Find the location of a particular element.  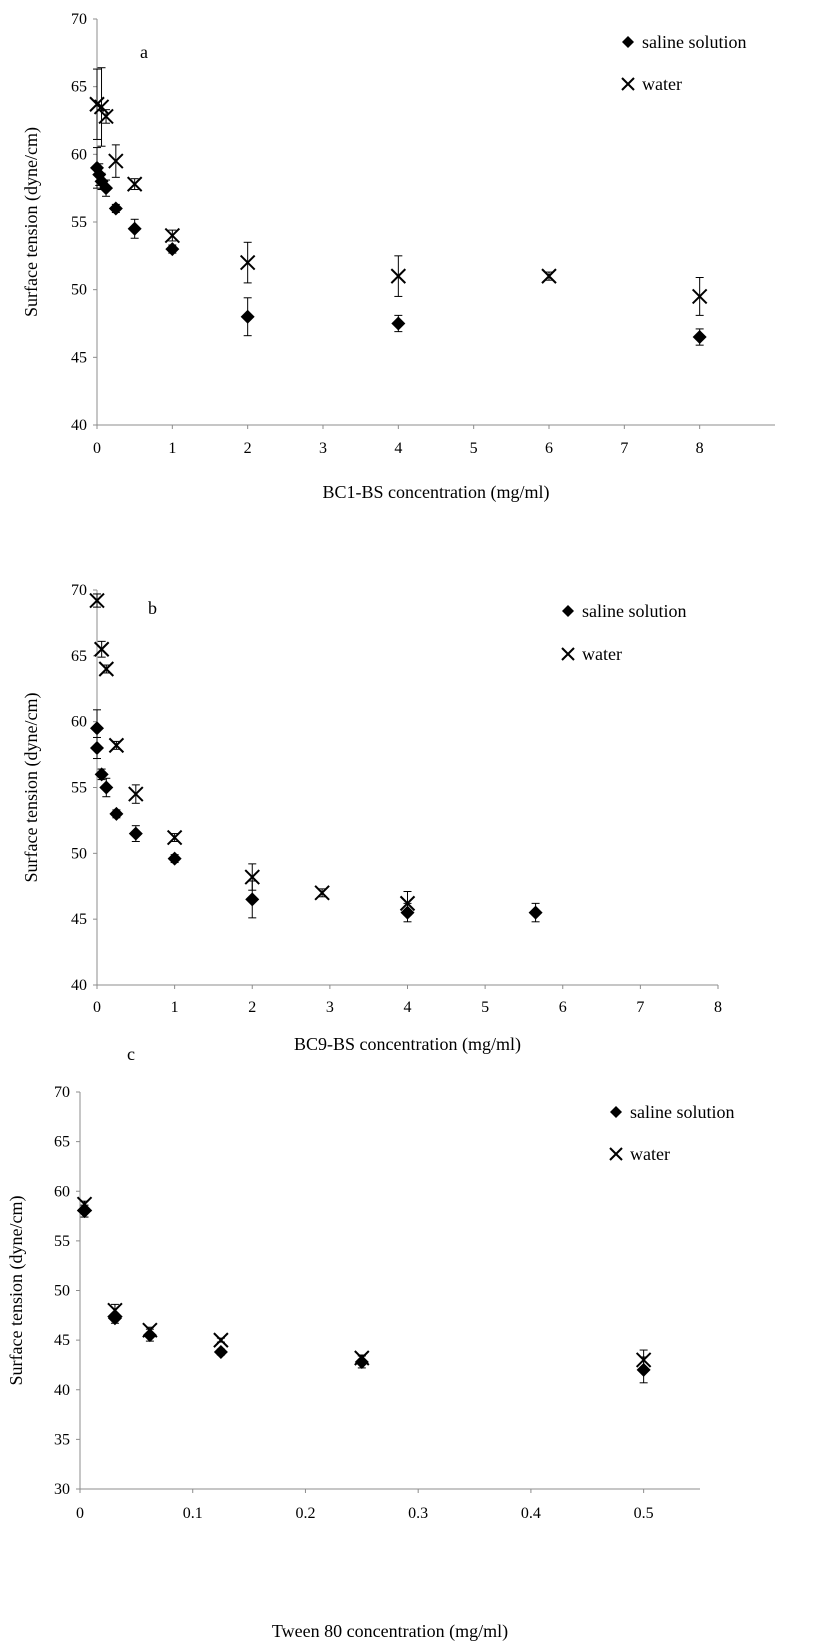

panel-letter: b is located at coordinates (152, 608).